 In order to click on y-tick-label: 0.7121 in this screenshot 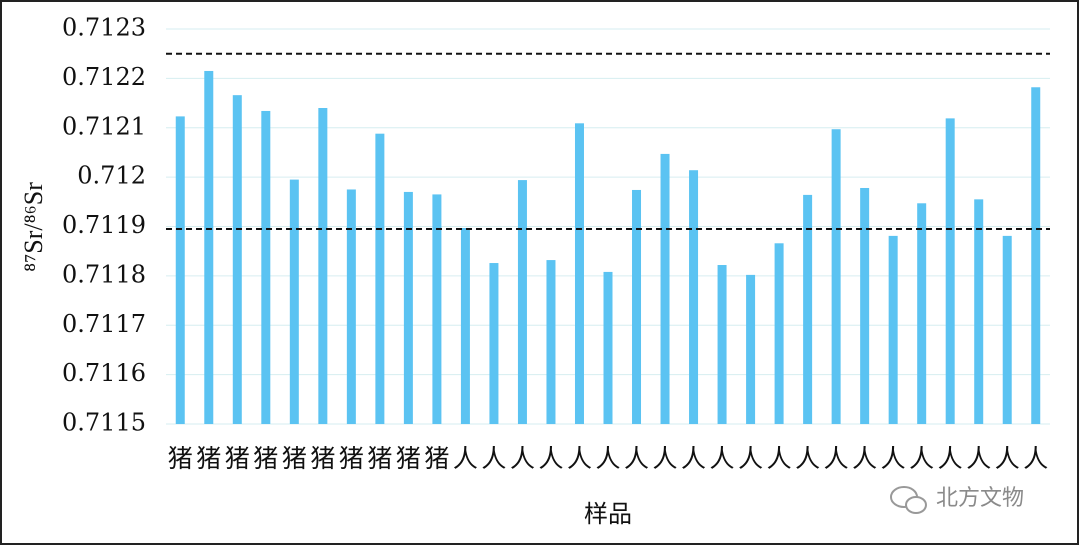, I will do `click(104, 126)`.